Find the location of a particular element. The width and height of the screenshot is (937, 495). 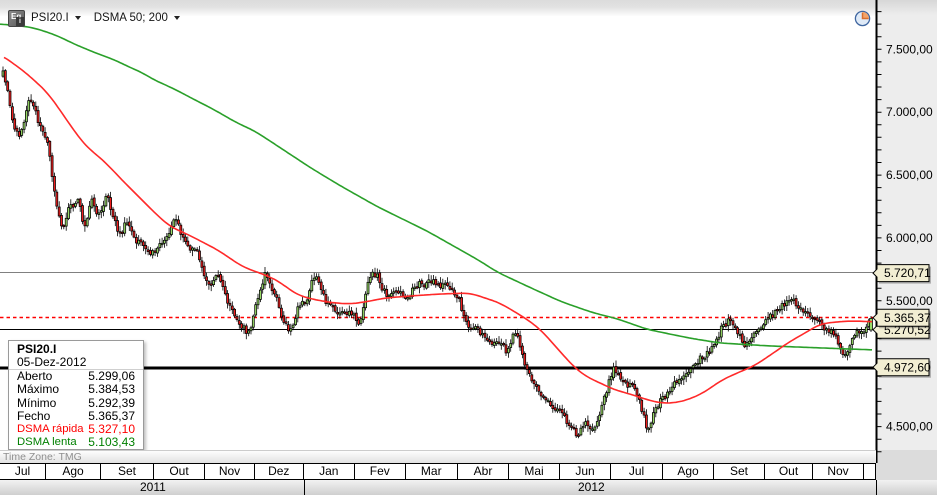

svg-text: 6.000,00 is located at coordinates (909, 238).